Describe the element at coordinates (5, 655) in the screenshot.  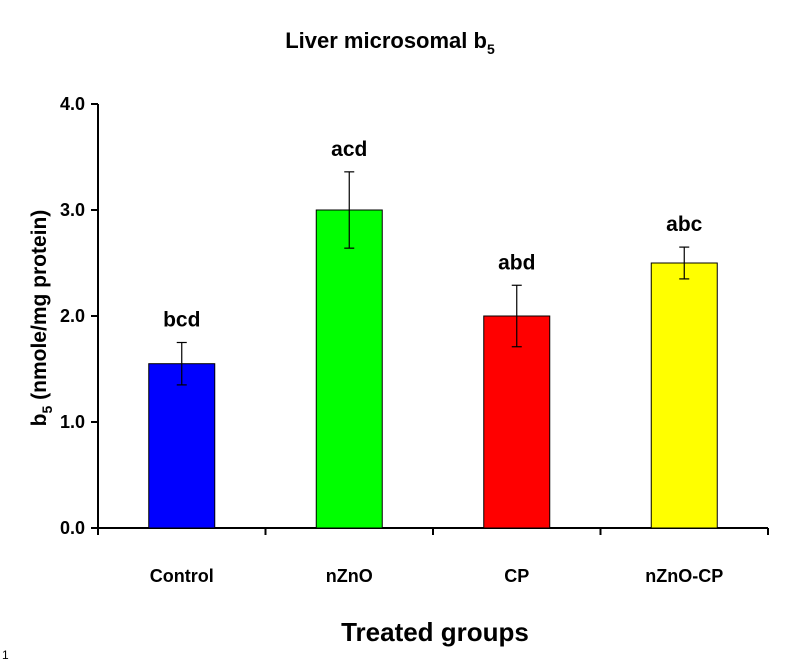
I see `corner-mark: 1` at that location.